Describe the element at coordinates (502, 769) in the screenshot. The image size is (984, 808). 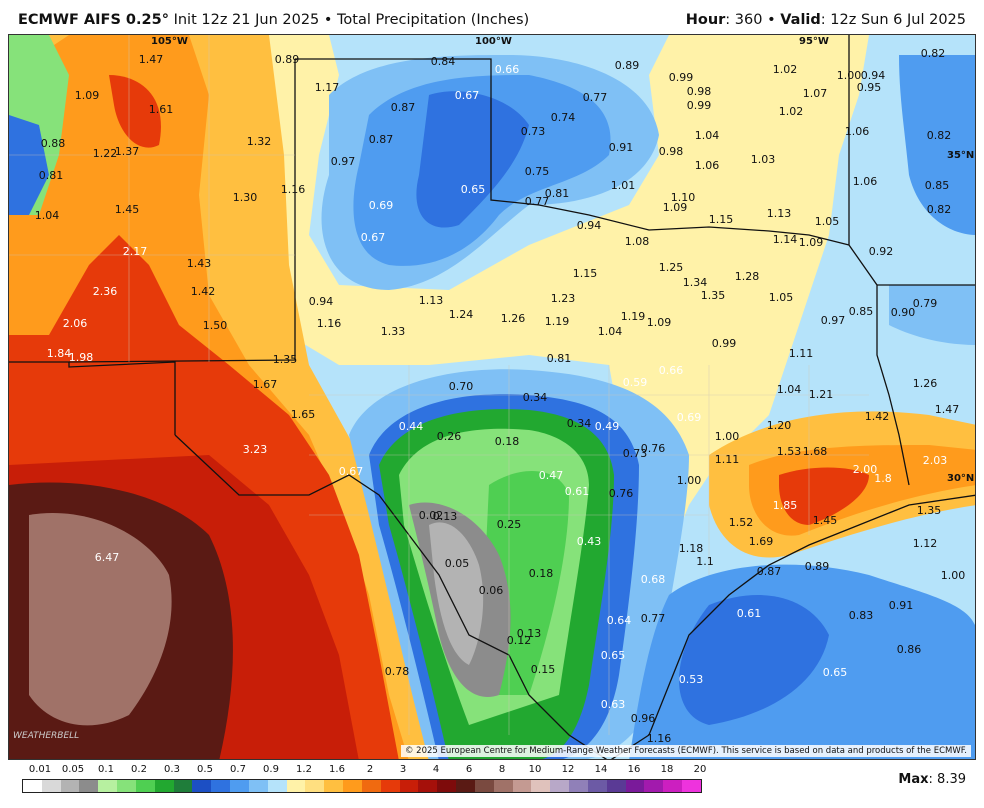
I see `legend-tick-label: 8` at that location.